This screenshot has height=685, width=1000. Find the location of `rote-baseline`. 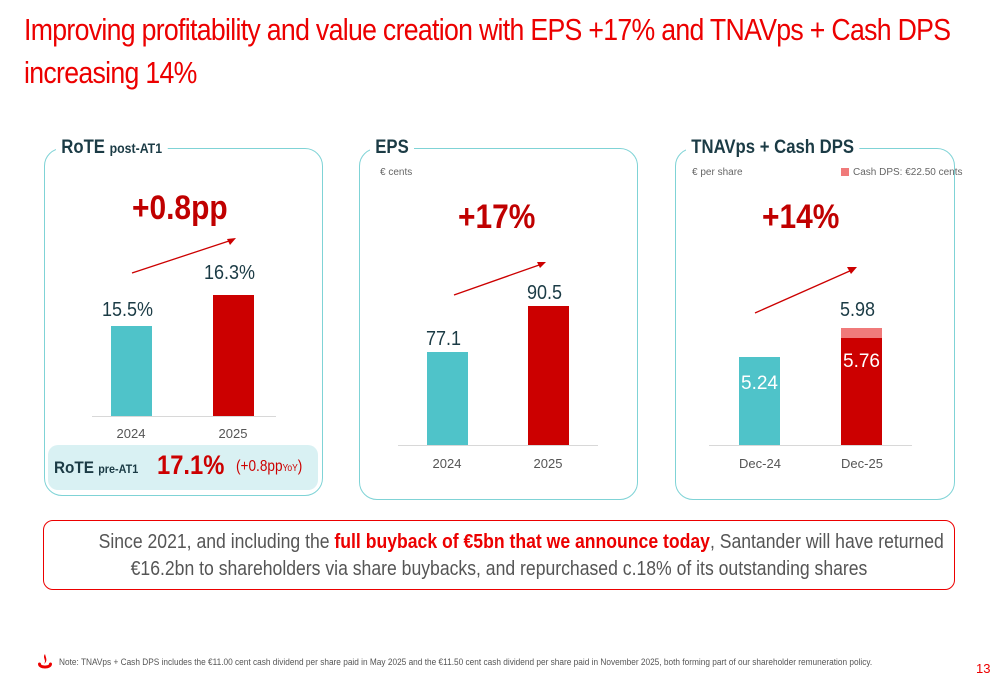

rote-baseline is located at coordinates (184, 416).